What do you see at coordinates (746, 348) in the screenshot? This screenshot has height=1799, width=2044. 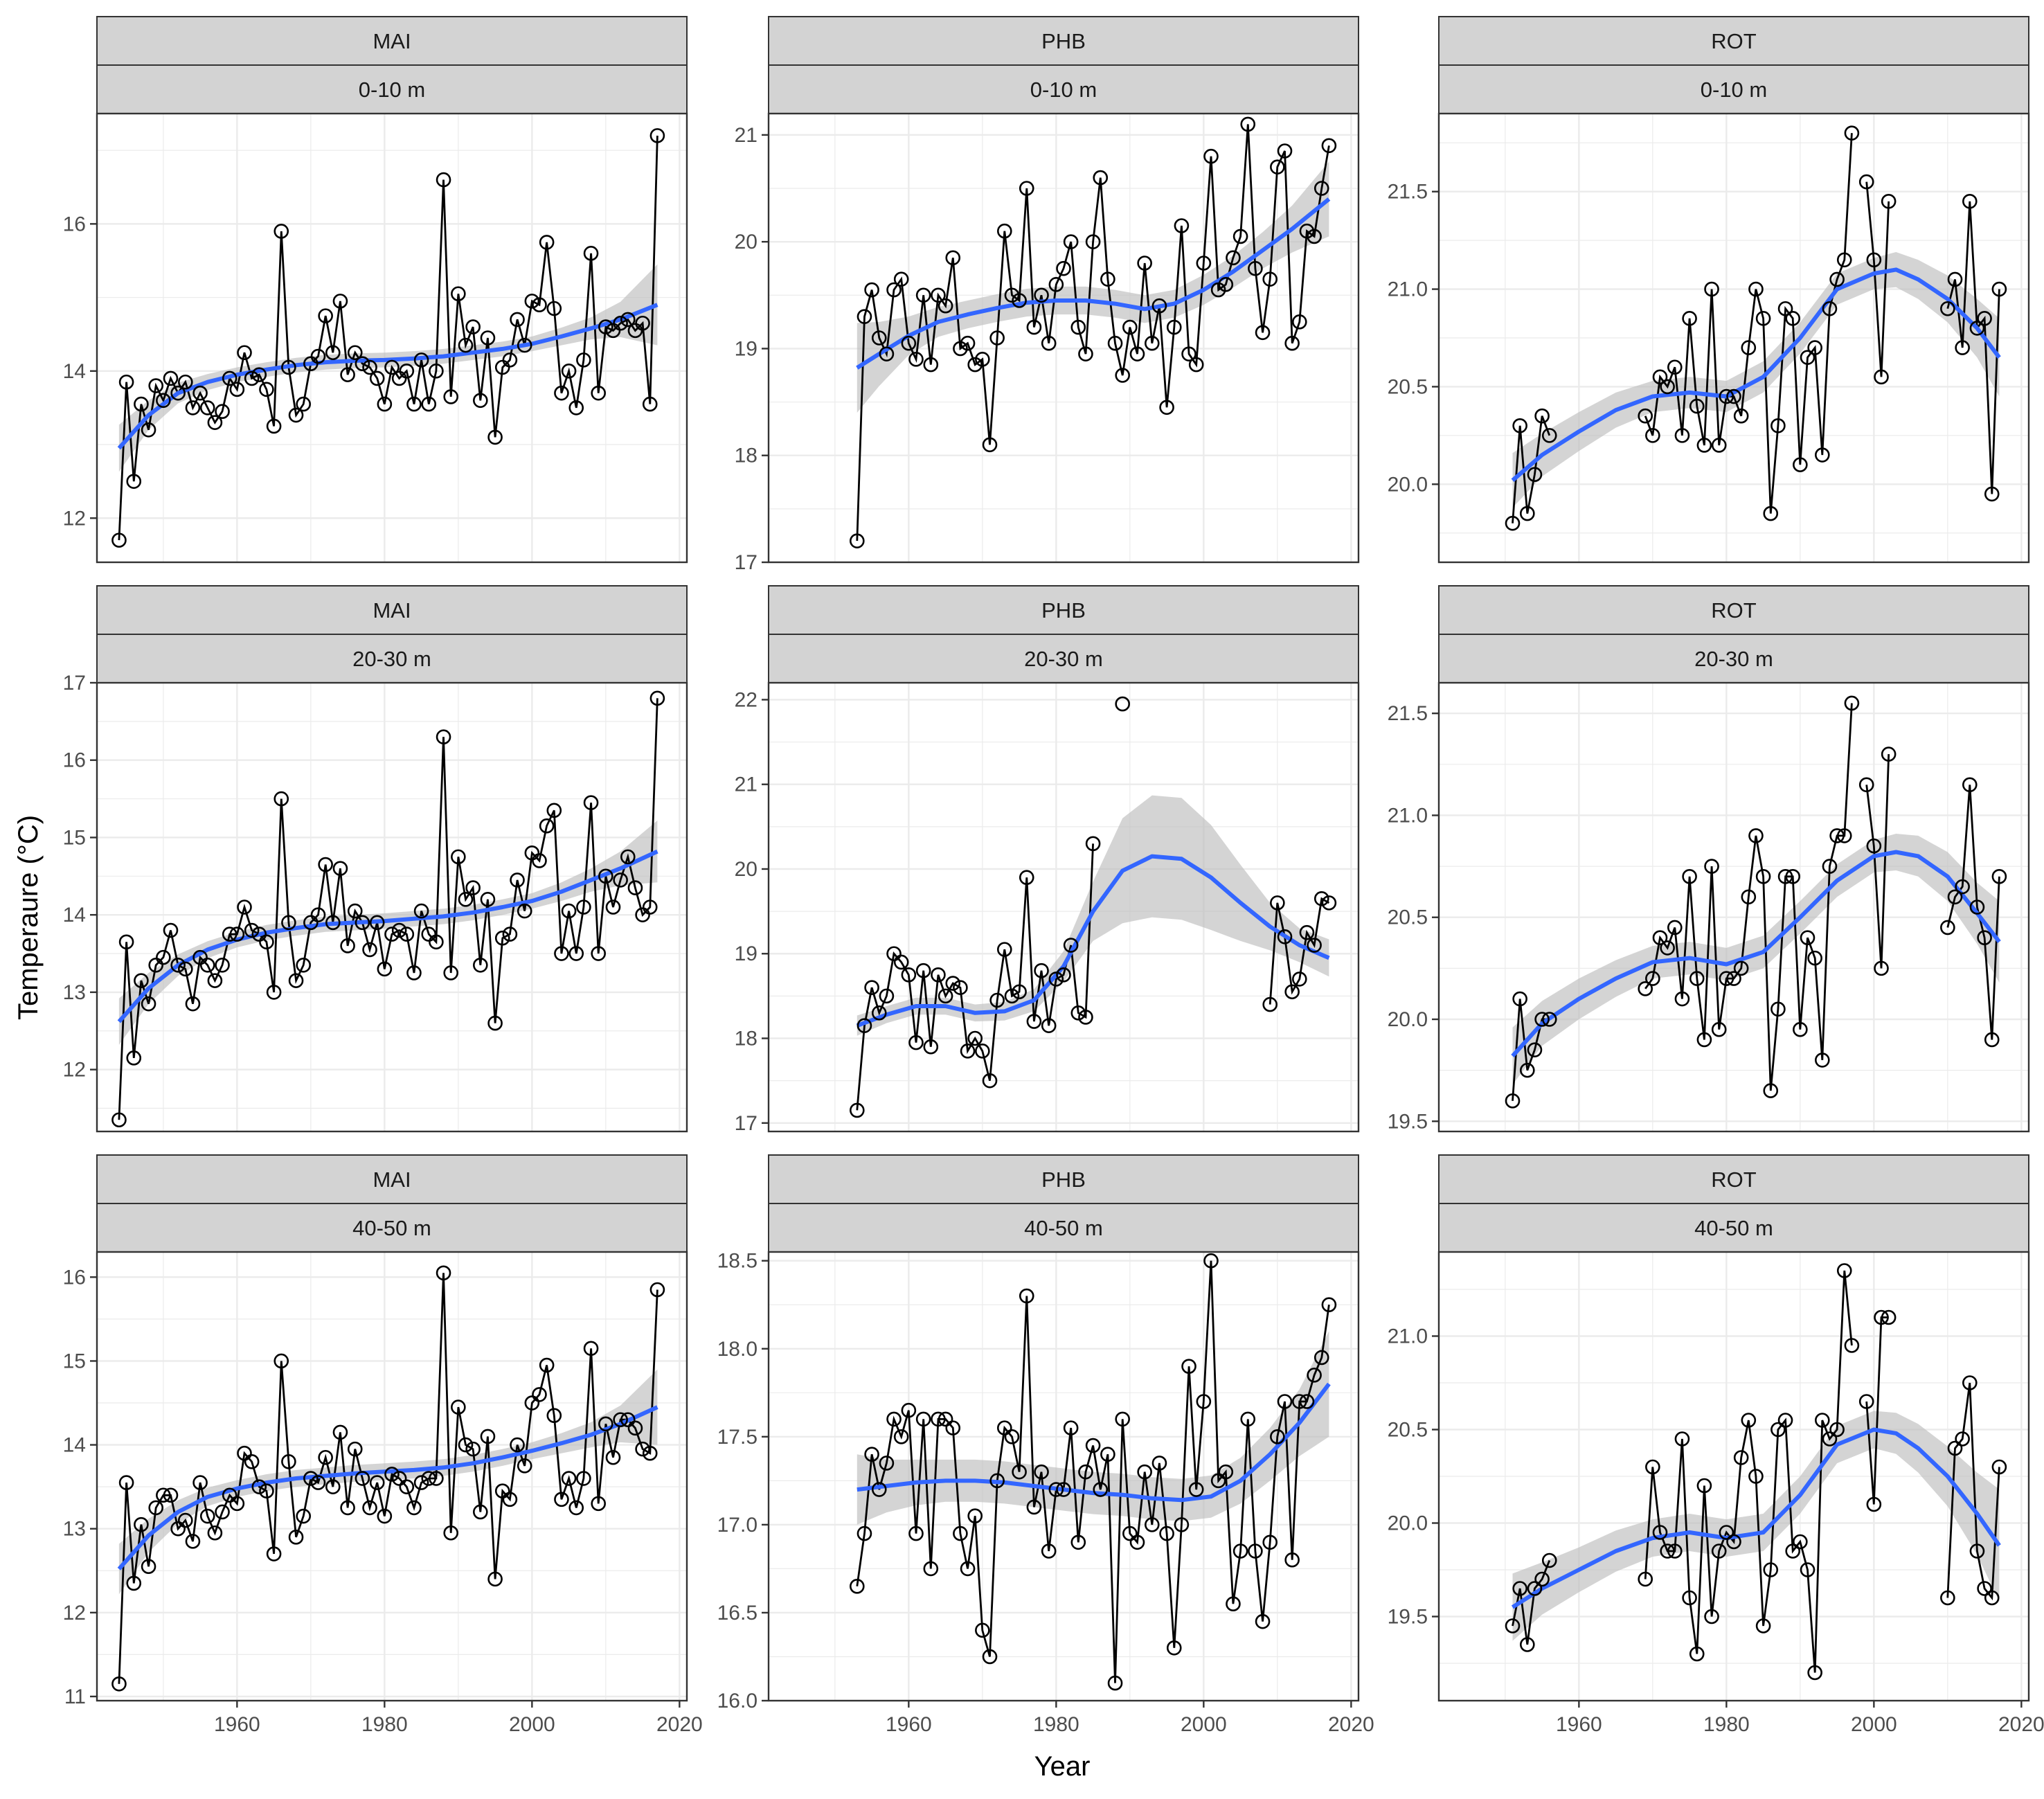 I see `y-tick-label: 19` at bounding box center [746, 348].